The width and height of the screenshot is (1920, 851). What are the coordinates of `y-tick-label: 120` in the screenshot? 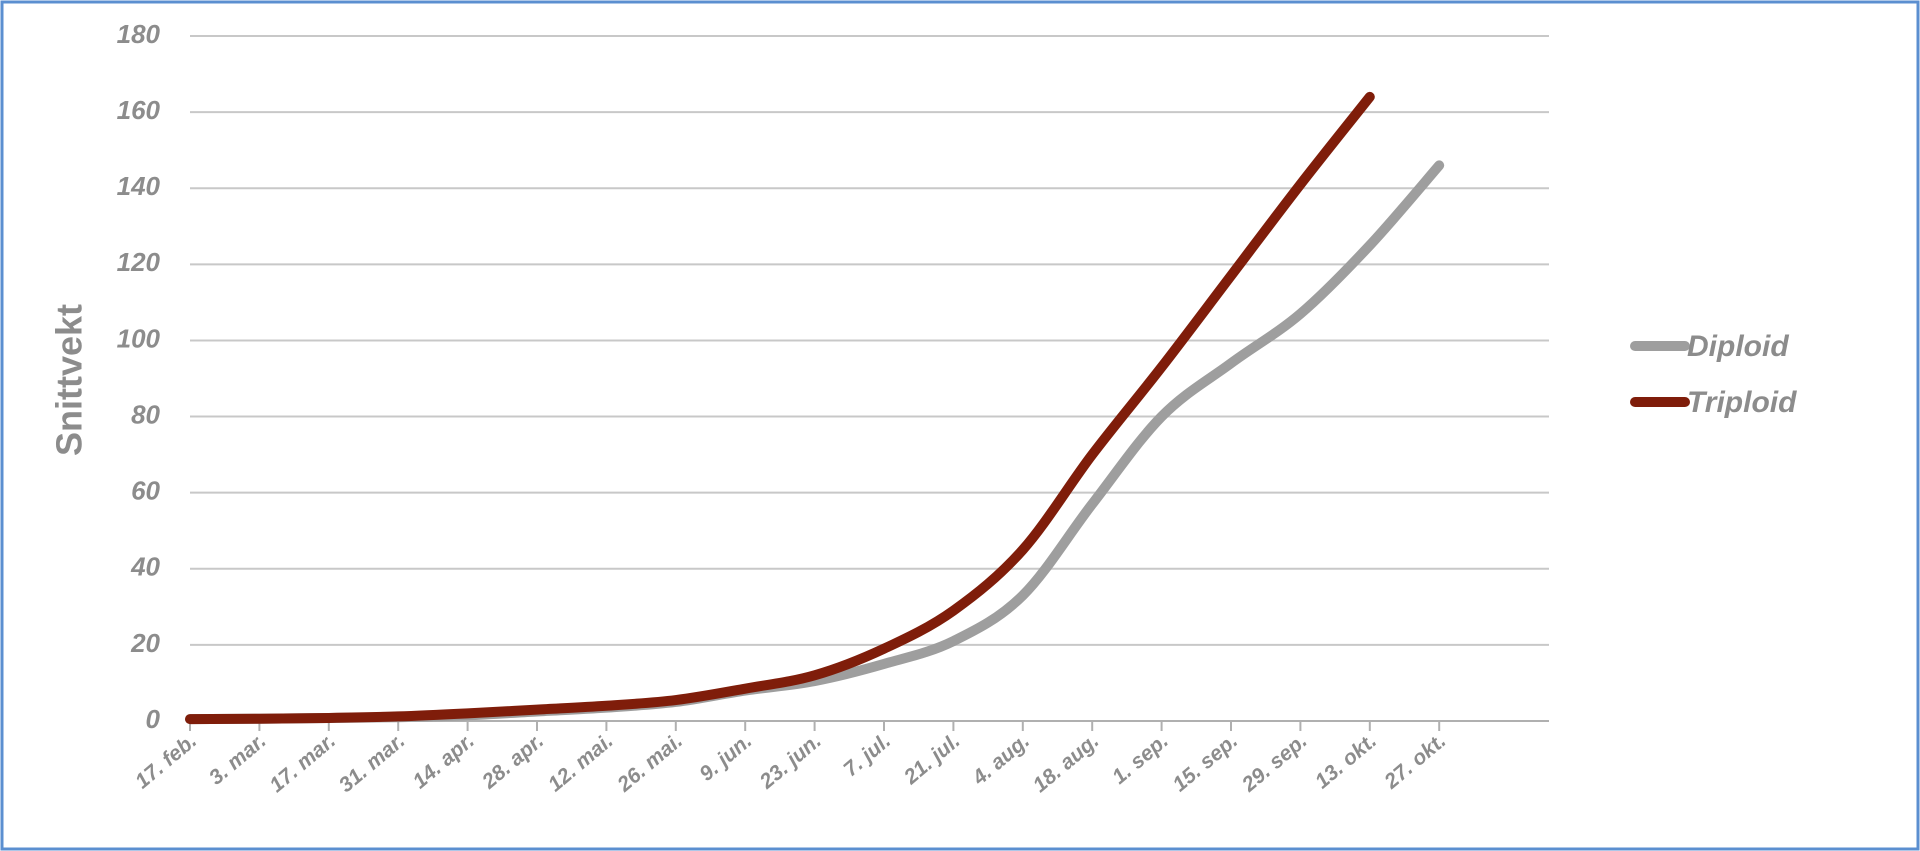 It's located at (139, 262).